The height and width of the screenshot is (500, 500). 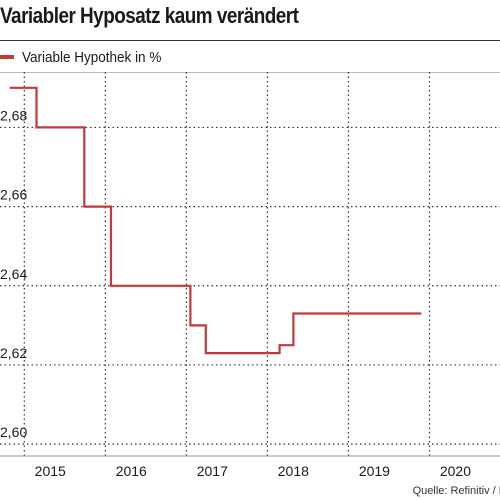 I want to click on x-tick-label: 2018, so click(x=293, y=471).